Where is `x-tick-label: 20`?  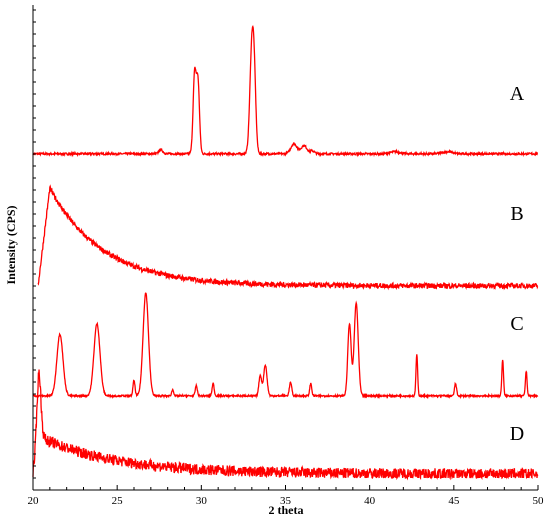
x-tick-label: 20 is located at coordinates (34, 501).